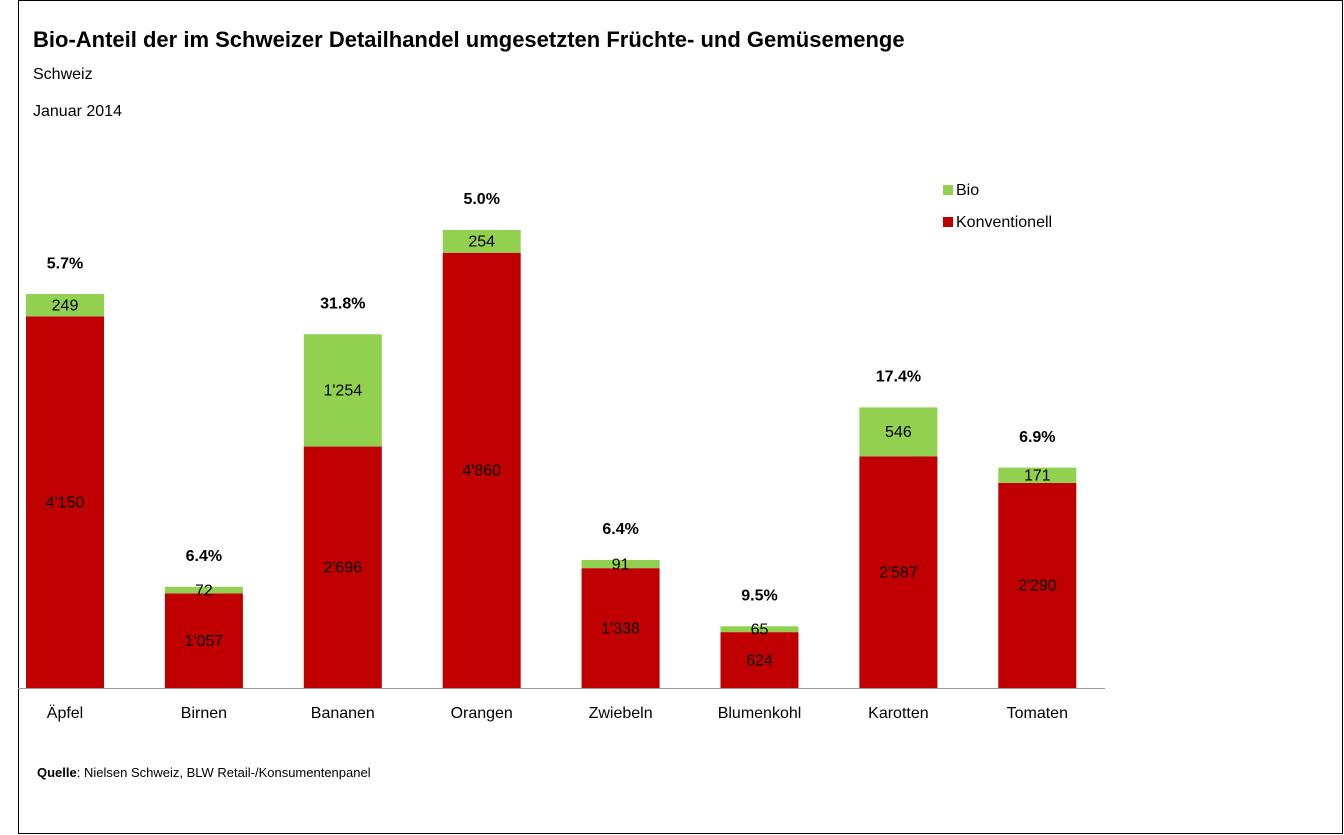 The width and height of the screenshot is (1344, 835). What do you see at coordinates (65, 713) in the screenshot?
I see `x-tick-label: Äpfel` at bounding box center [65, 713].